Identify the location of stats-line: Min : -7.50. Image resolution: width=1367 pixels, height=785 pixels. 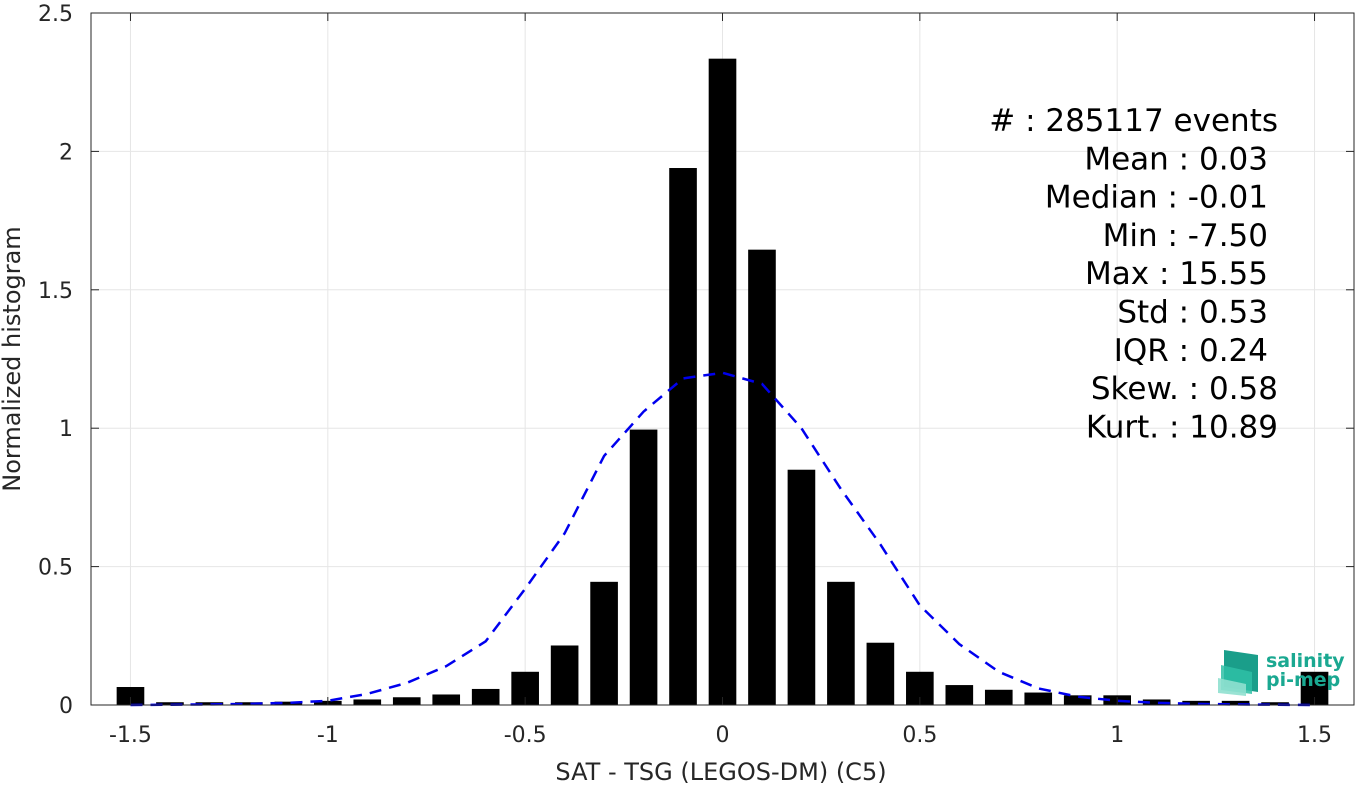
(1185, 236).